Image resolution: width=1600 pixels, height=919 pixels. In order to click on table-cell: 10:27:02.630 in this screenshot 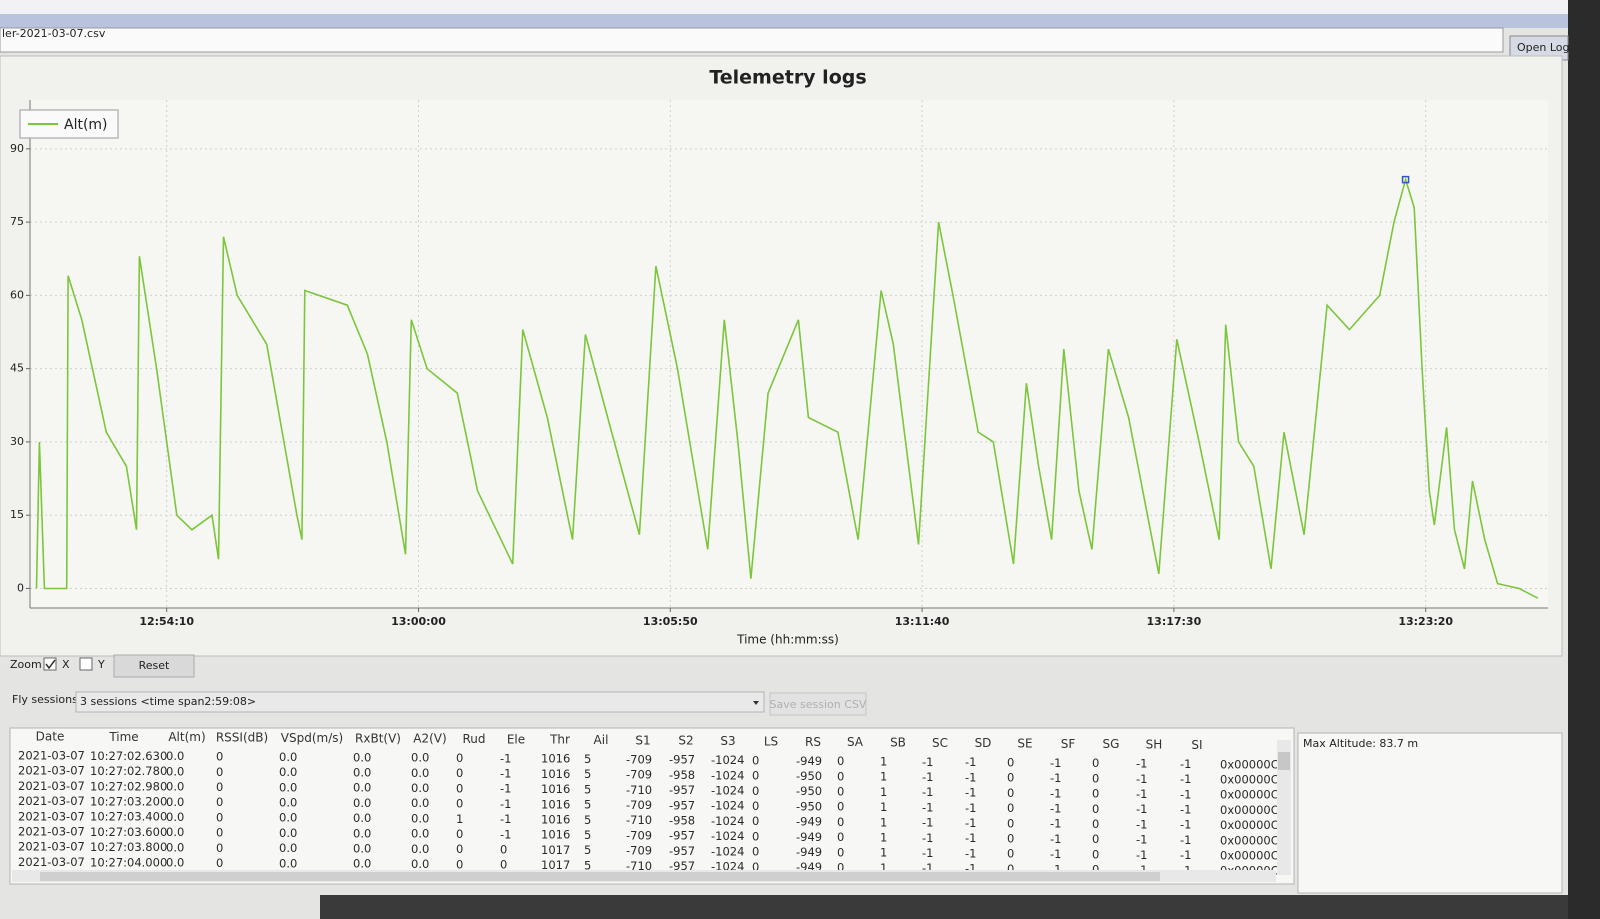, I will do `click(128, 756)`.